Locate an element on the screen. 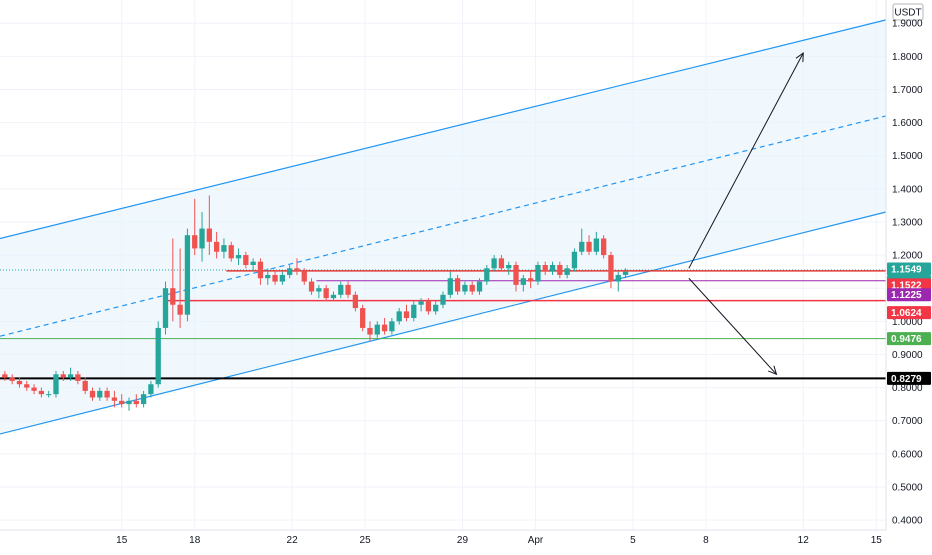  time-tick-label: 25 is located at coordinates (366, 540).